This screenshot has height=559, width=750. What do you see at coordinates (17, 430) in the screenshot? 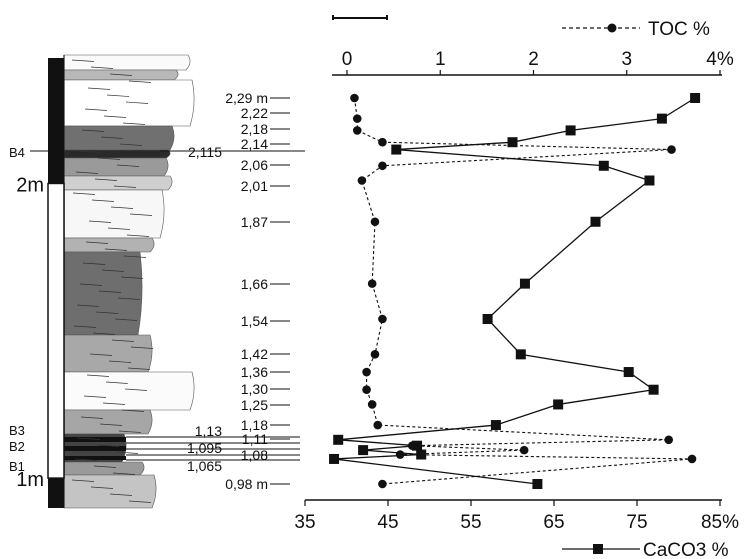
I see `bed-label: B3` at bounding box center [17, 430].